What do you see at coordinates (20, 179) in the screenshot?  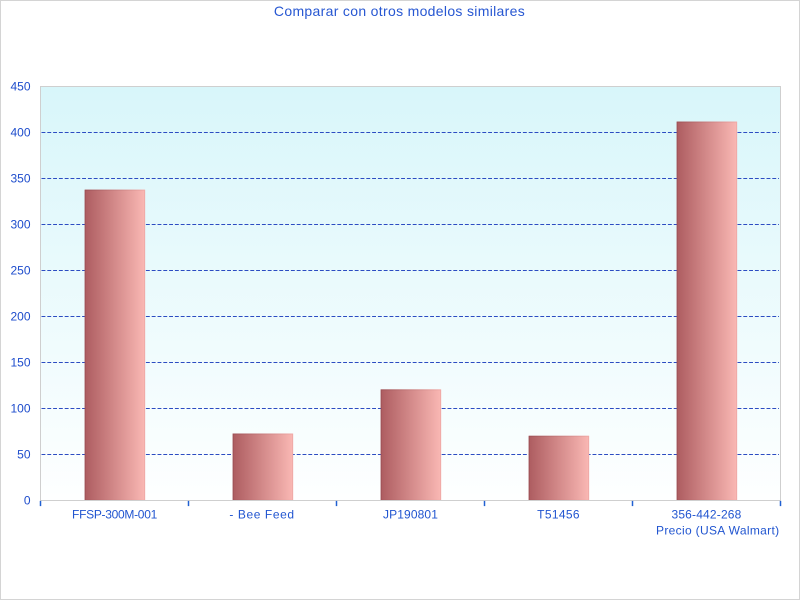 I see `svg-text: 350` at bounding box center [20, 179].